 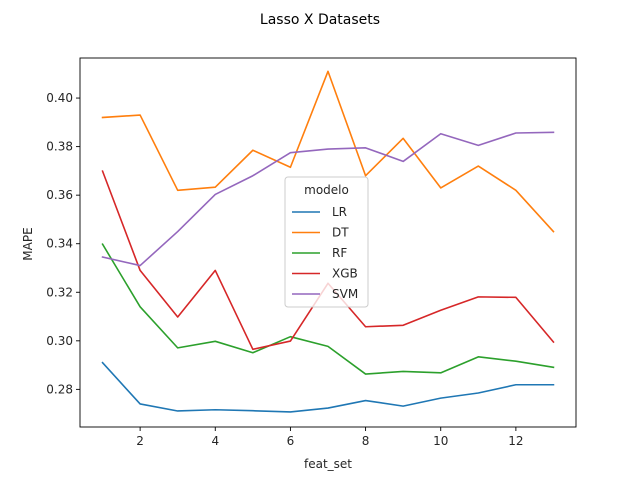 What do you see at coordinates (328, 464) in the screenshot?
I see `x-axis-label: feat_set` at bounding box center [328, 464].